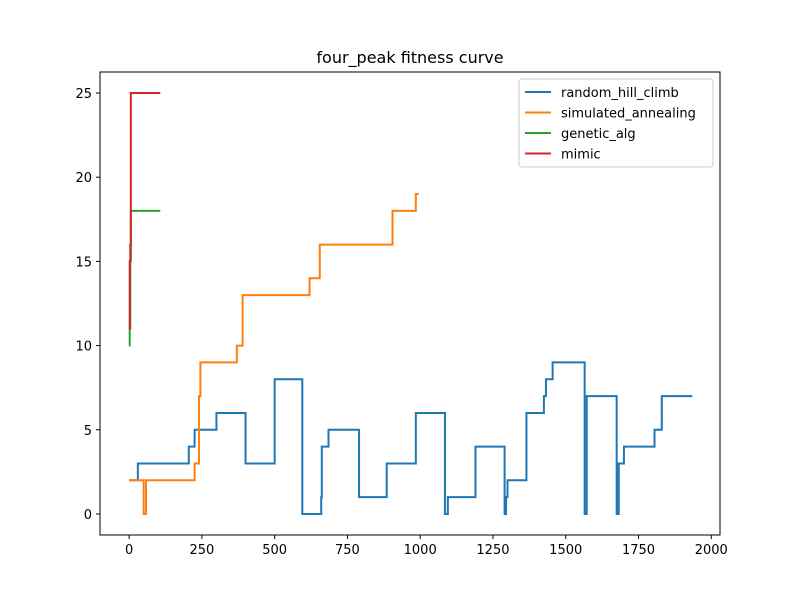 Image resolution: width=800 pixels, height=600 pixels. Describe the element at coordinates (620, 93) in the screenshot. I see `legend-label-random-hill-climb: random_hill_climb` at that location.